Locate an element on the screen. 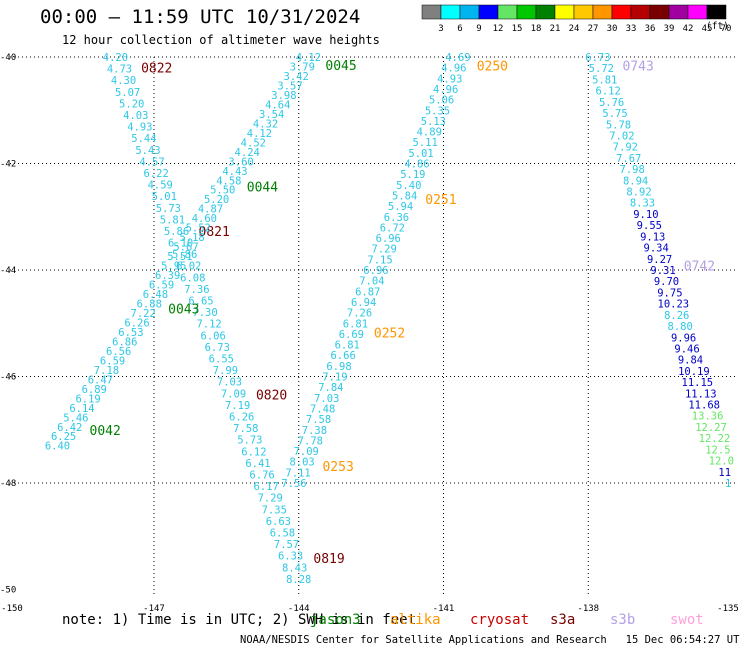  colorbar-label: 9 is located at coordinates (478, 29).